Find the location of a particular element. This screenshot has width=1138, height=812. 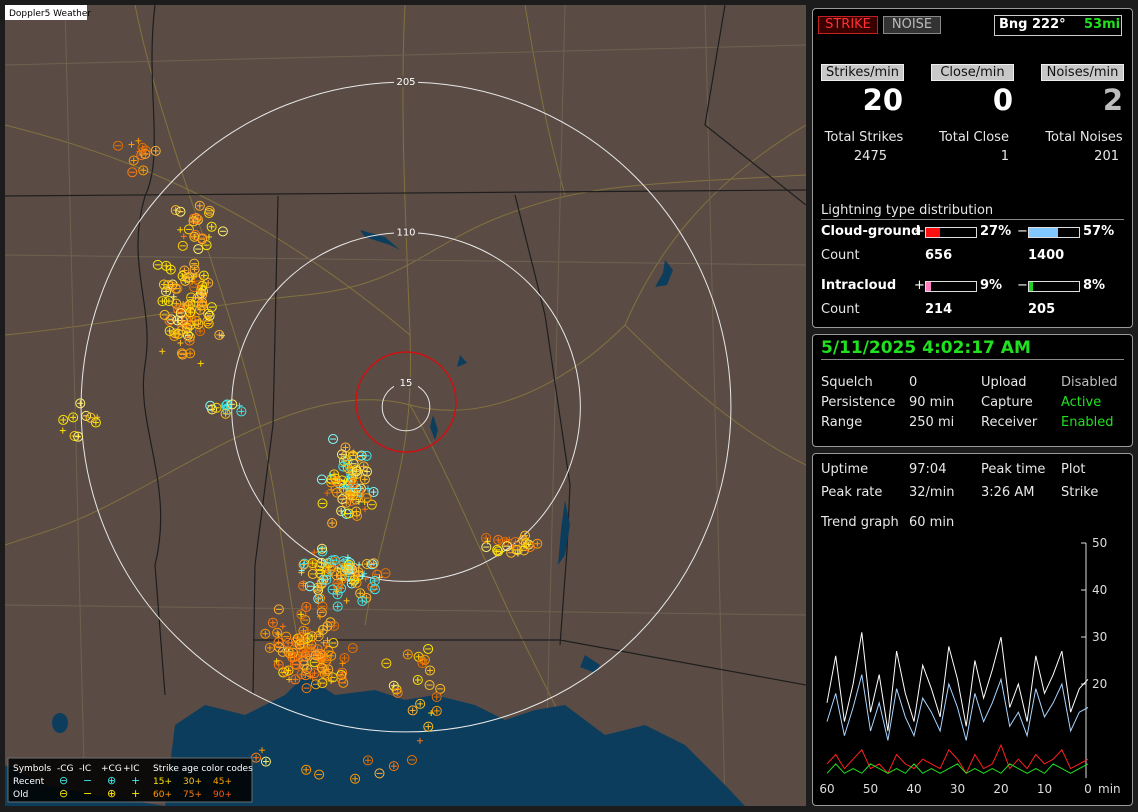

count-label: Count is located at coordinates (840, 309).